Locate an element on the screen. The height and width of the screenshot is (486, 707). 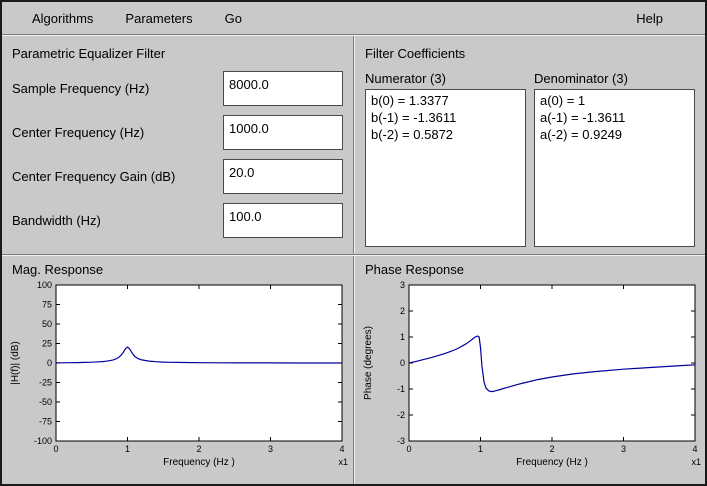
phase-response-title: Phase Response is located at coordinates (415, 269).